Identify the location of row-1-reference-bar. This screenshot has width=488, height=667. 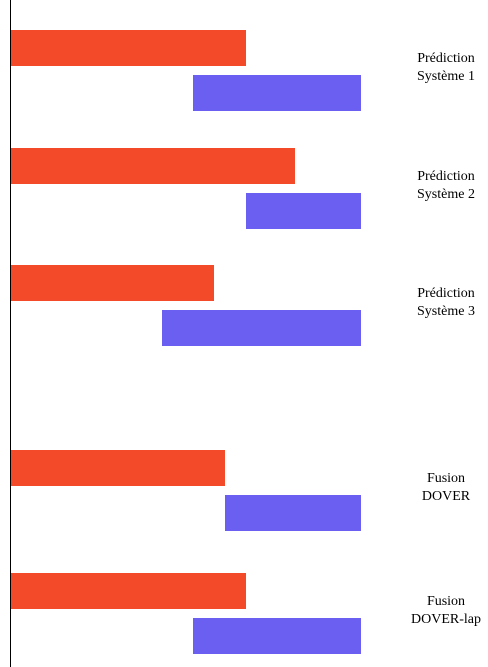
(128, 48).